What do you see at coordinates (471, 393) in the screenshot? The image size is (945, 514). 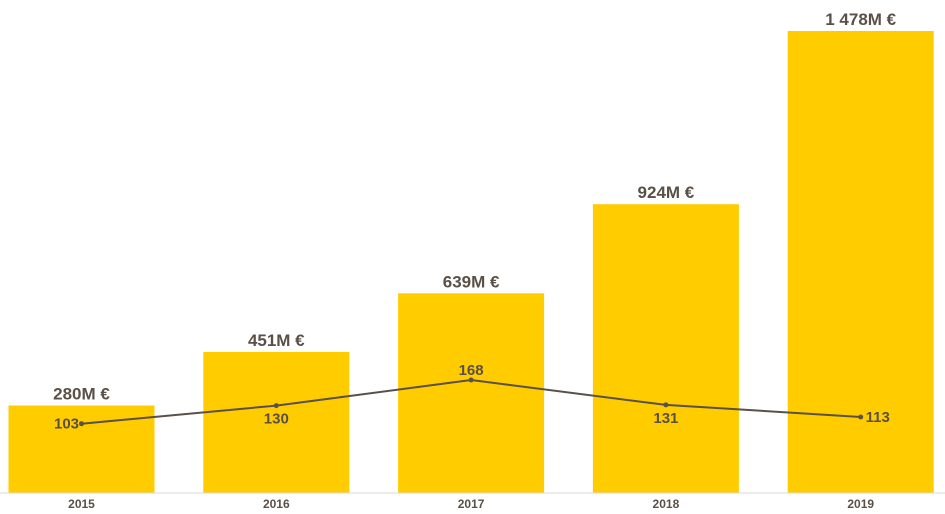 I see `bar-2017` at bounding box center [471, 393].